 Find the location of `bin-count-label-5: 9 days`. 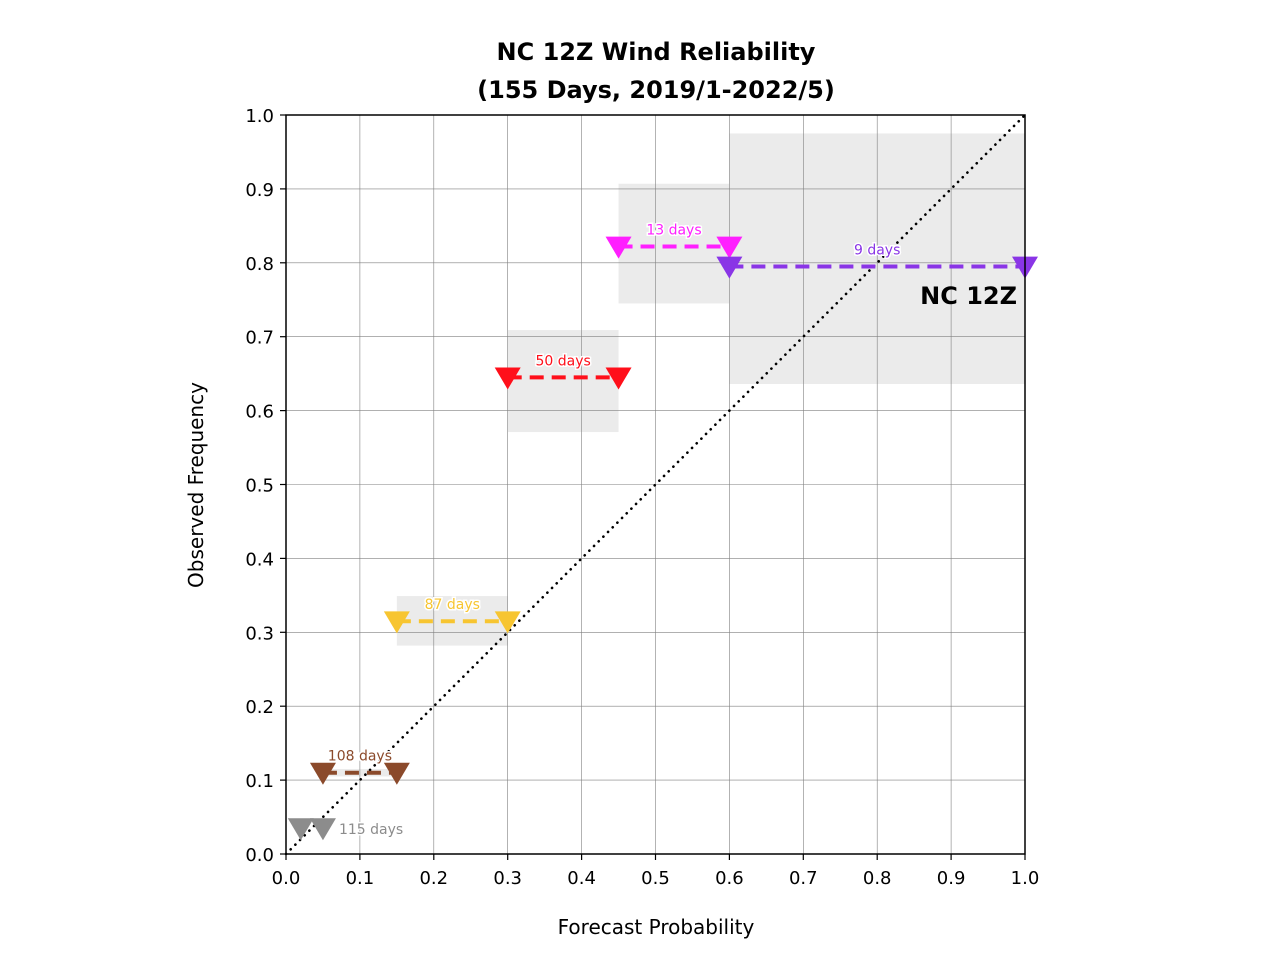

bin-count-label-5: 9 days is located at coordinates (877, 250).